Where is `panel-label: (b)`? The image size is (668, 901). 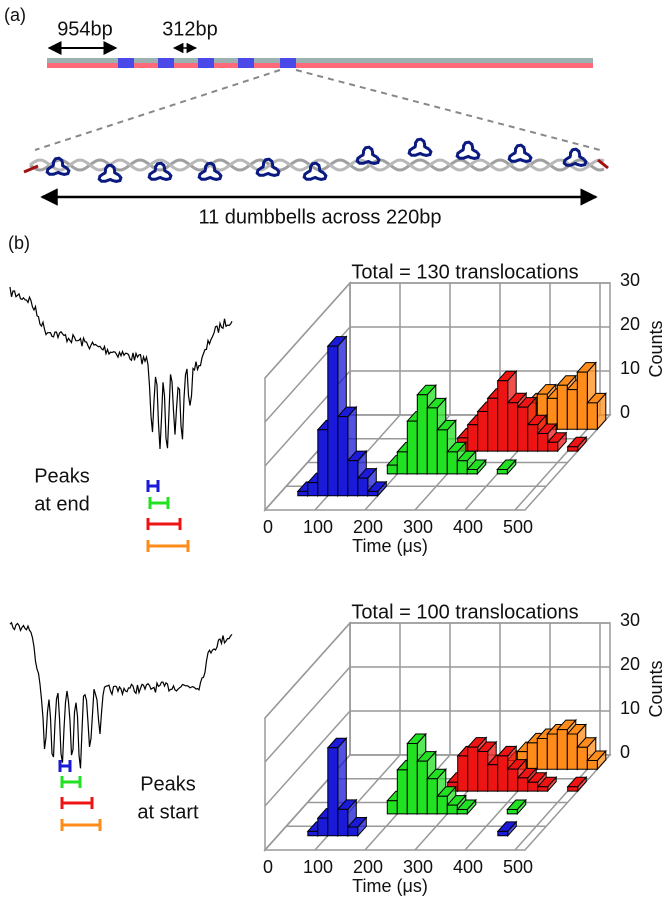 panel-label: (b) is located at coordinates (19, 243).